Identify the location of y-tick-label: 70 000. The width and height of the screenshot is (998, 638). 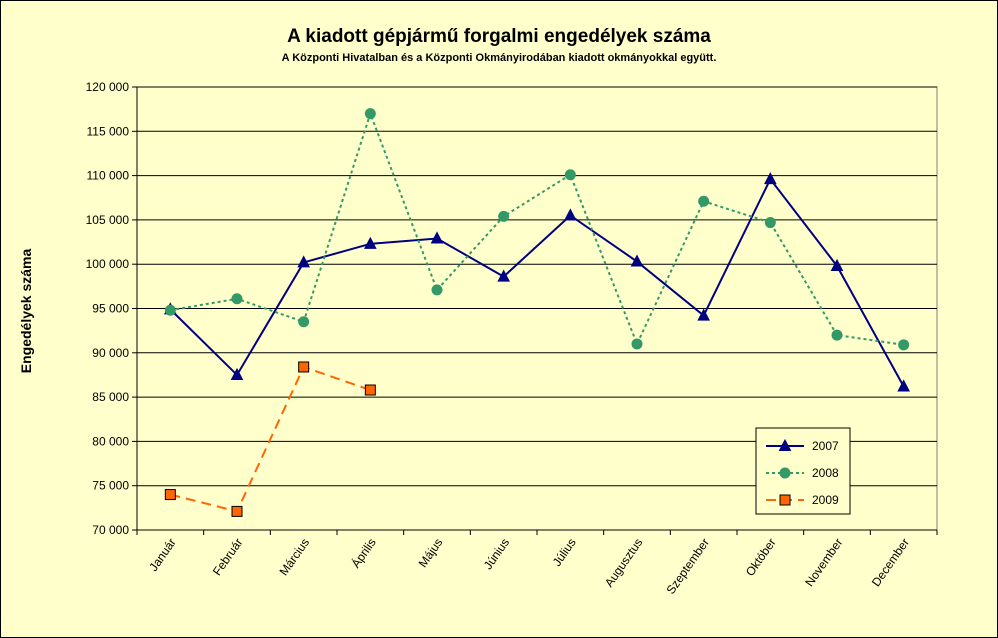
(110, 530).